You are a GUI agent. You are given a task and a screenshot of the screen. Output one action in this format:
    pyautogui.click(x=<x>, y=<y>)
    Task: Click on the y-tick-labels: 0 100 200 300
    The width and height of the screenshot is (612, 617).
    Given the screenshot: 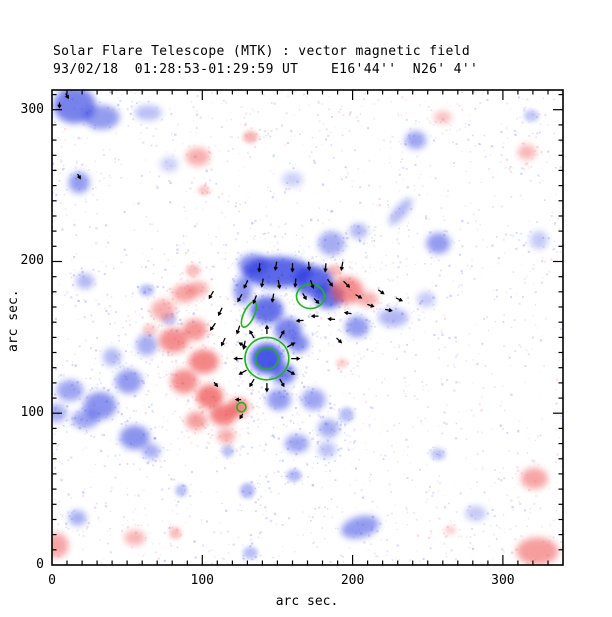 What is the action you would take?
    pyautogui.click(x=26, y=331)
    